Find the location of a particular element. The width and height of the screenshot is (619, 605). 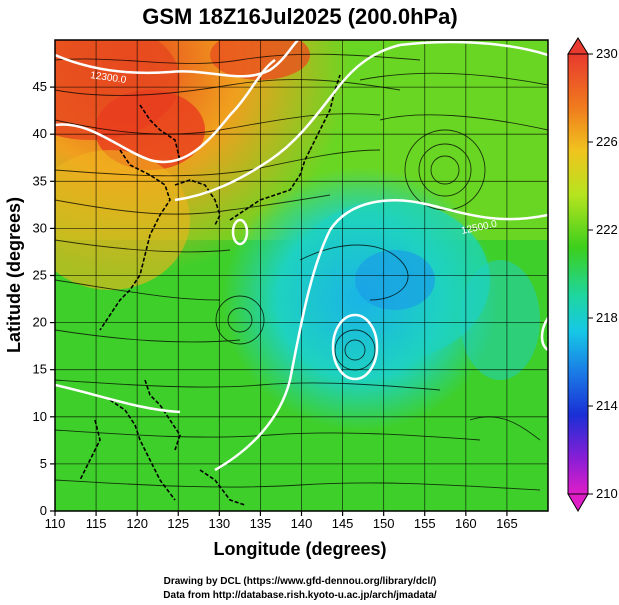

y-tick-label-0: 0 is located at coordinates (43, 510).